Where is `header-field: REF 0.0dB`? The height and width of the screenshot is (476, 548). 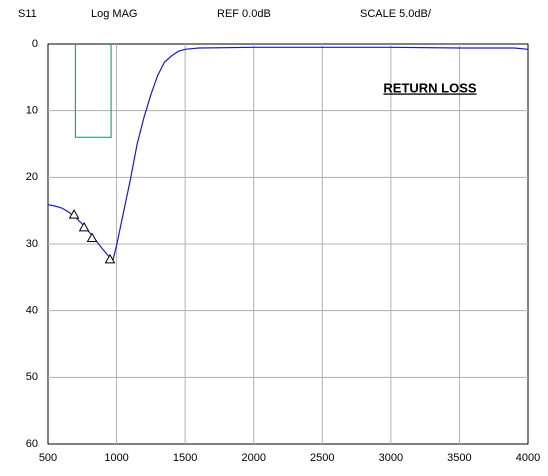
header-field: REF 0.0dB is located at coordinates (244, 14).